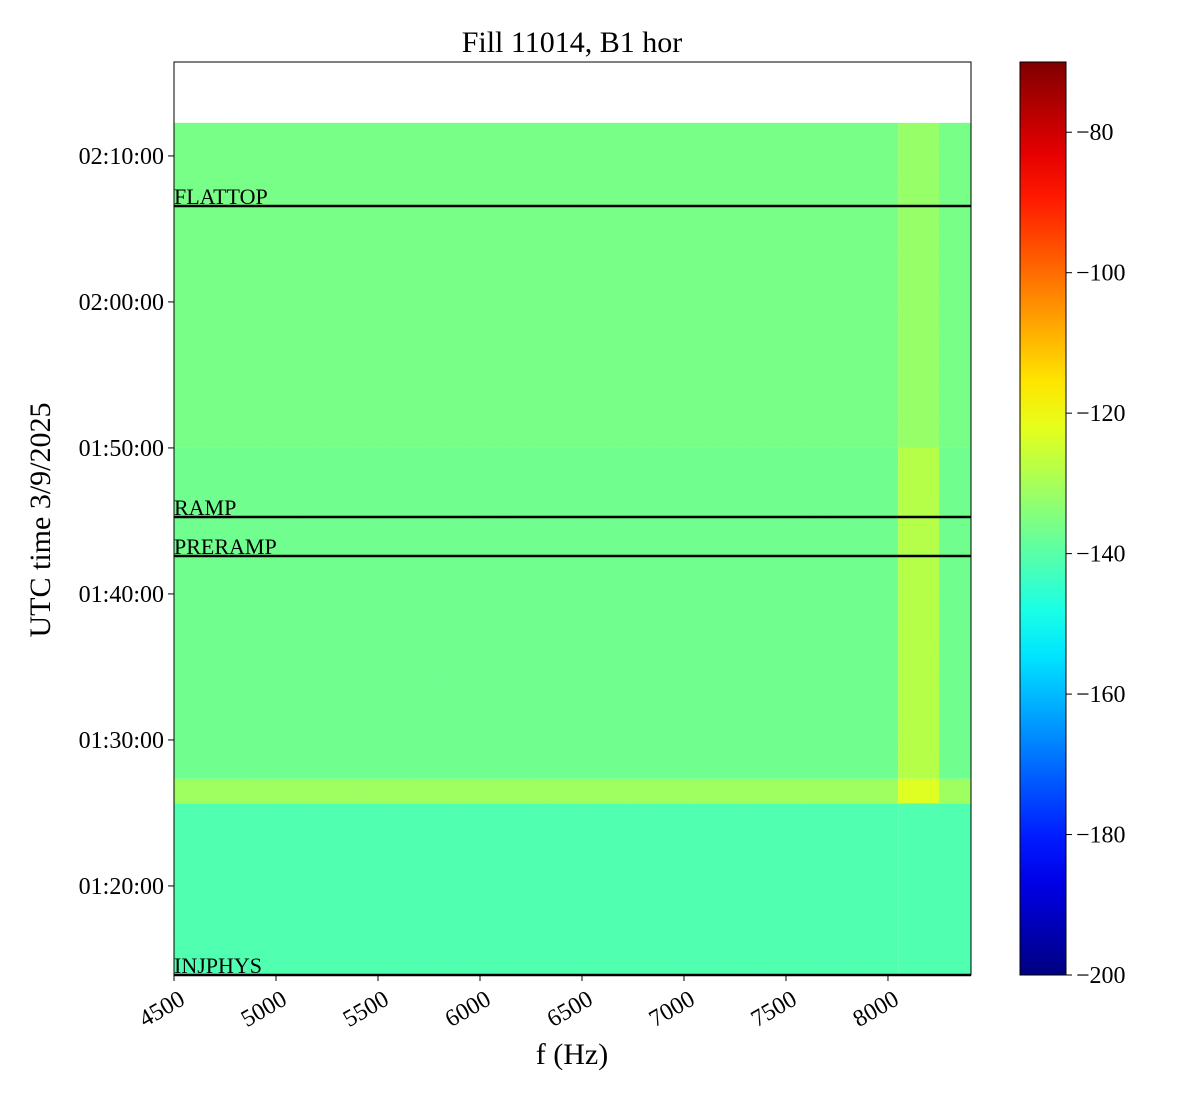 The height and width of the screenshot is (1100, 1200). I want to click on colorbar-tick-label: −200, so click(1101, 976).